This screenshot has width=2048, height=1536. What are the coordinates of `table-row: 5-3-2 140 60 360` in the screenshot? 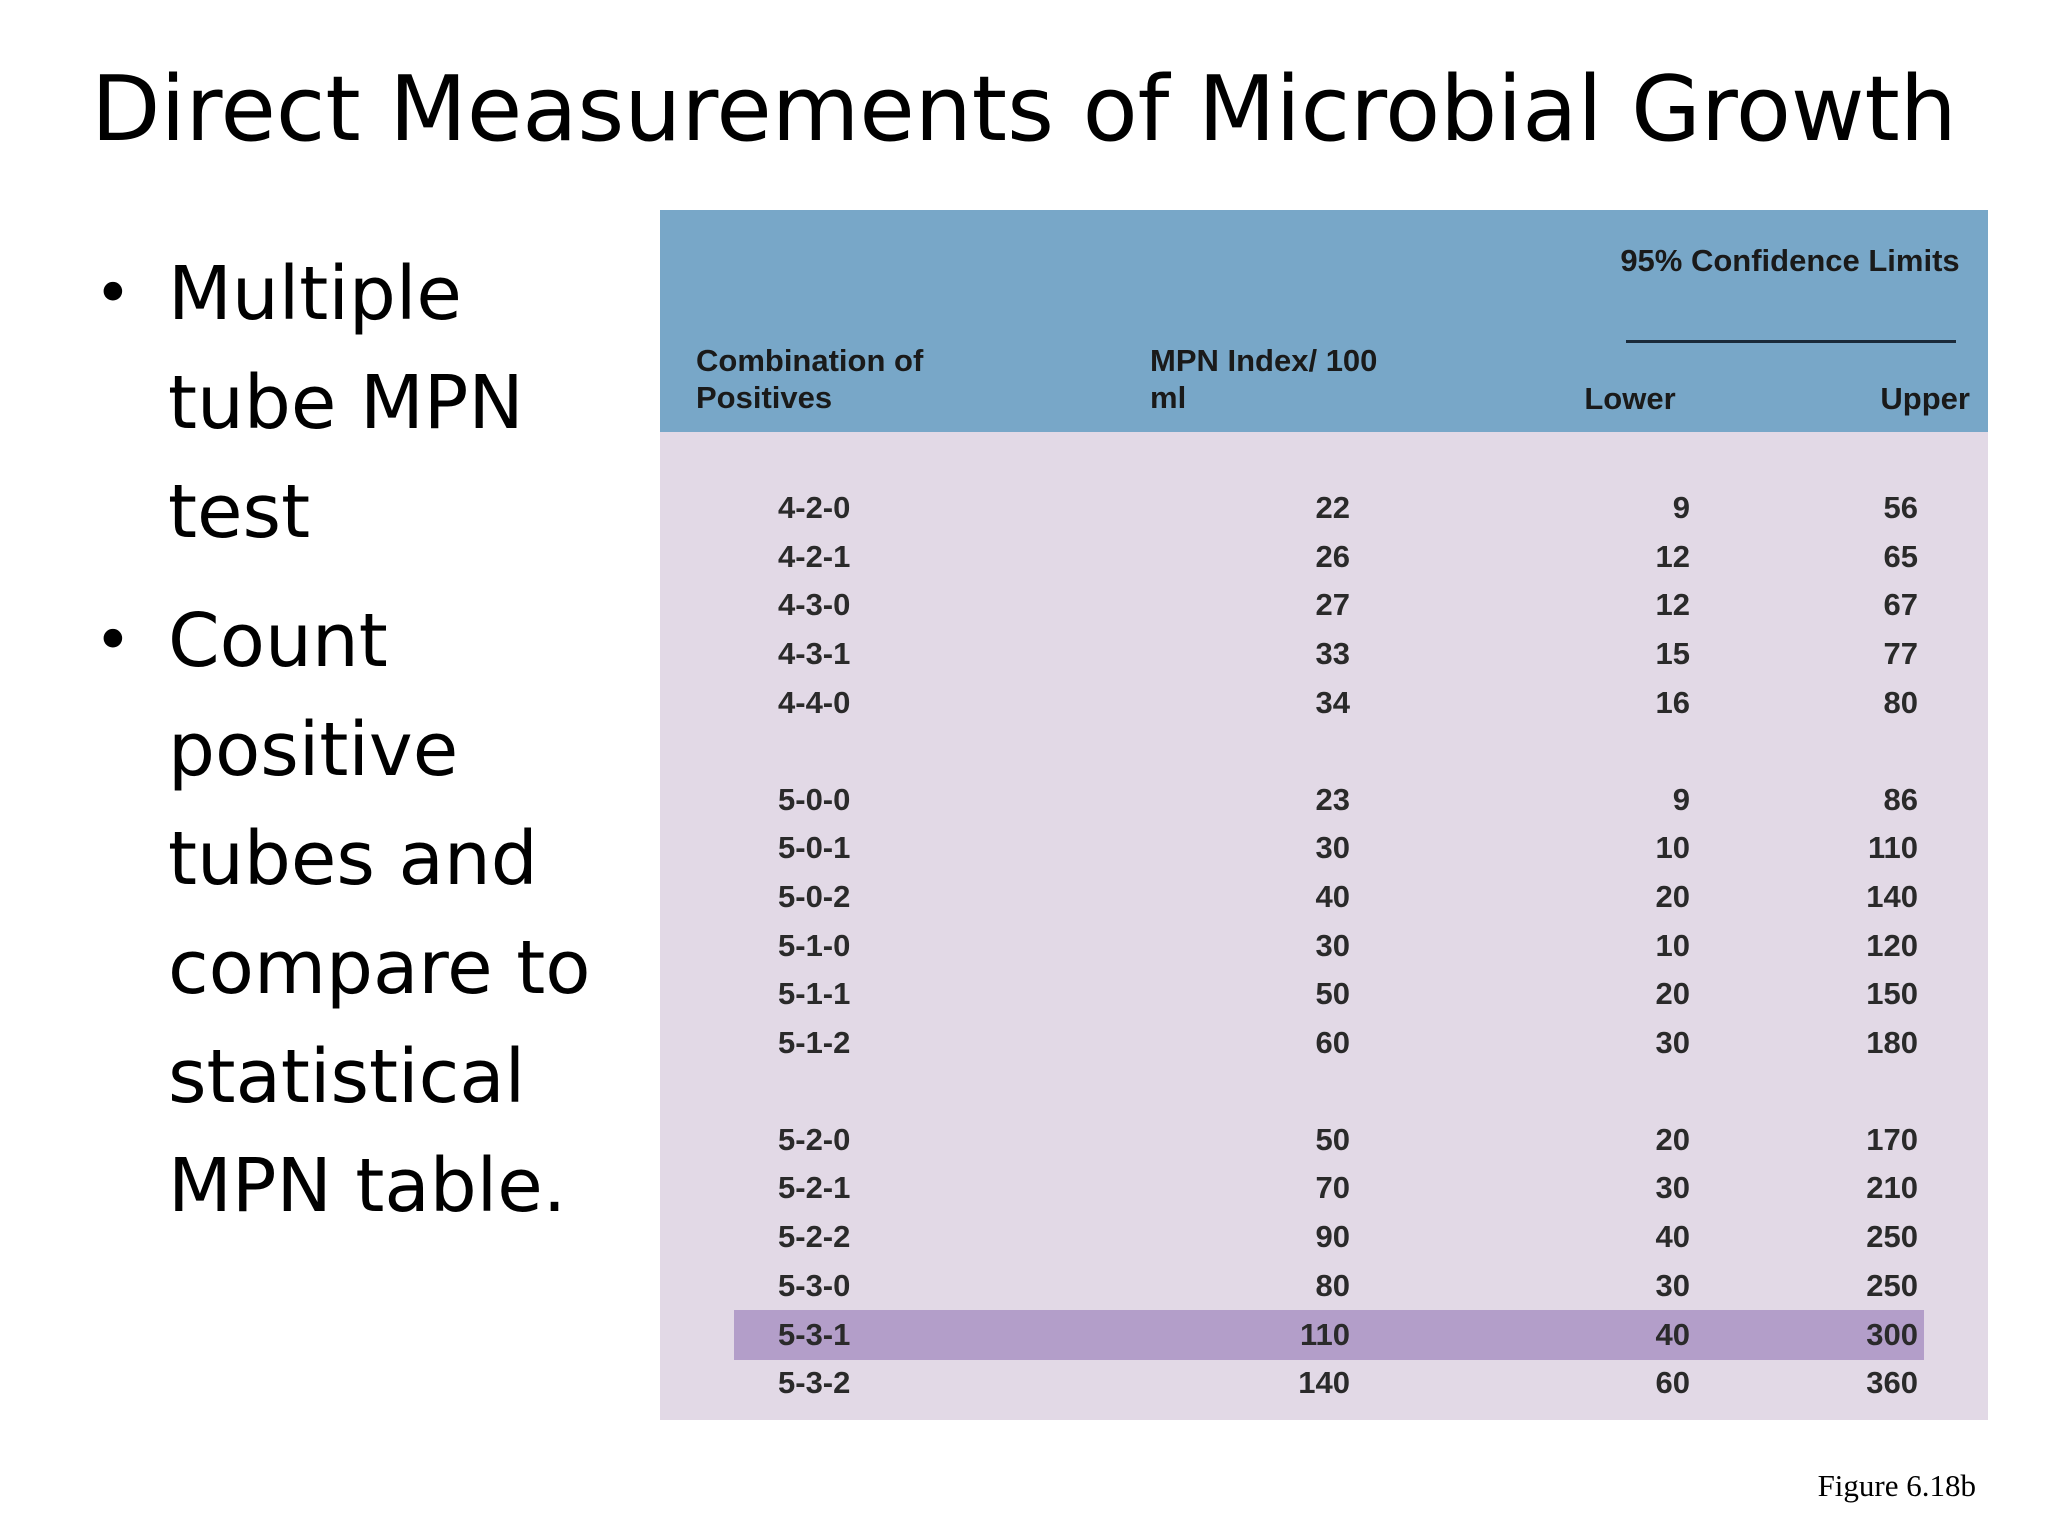 It's located at (1324, 1383).